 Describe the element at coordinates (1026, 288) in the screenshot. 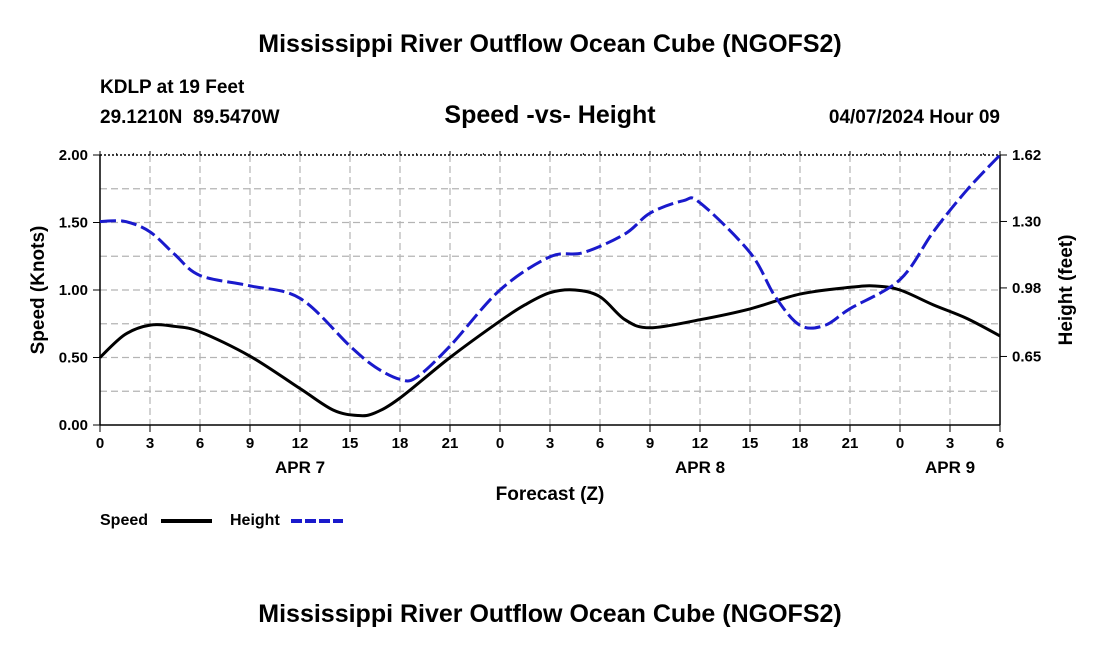

I see `y-right-tick-label: 0.98` at that location.